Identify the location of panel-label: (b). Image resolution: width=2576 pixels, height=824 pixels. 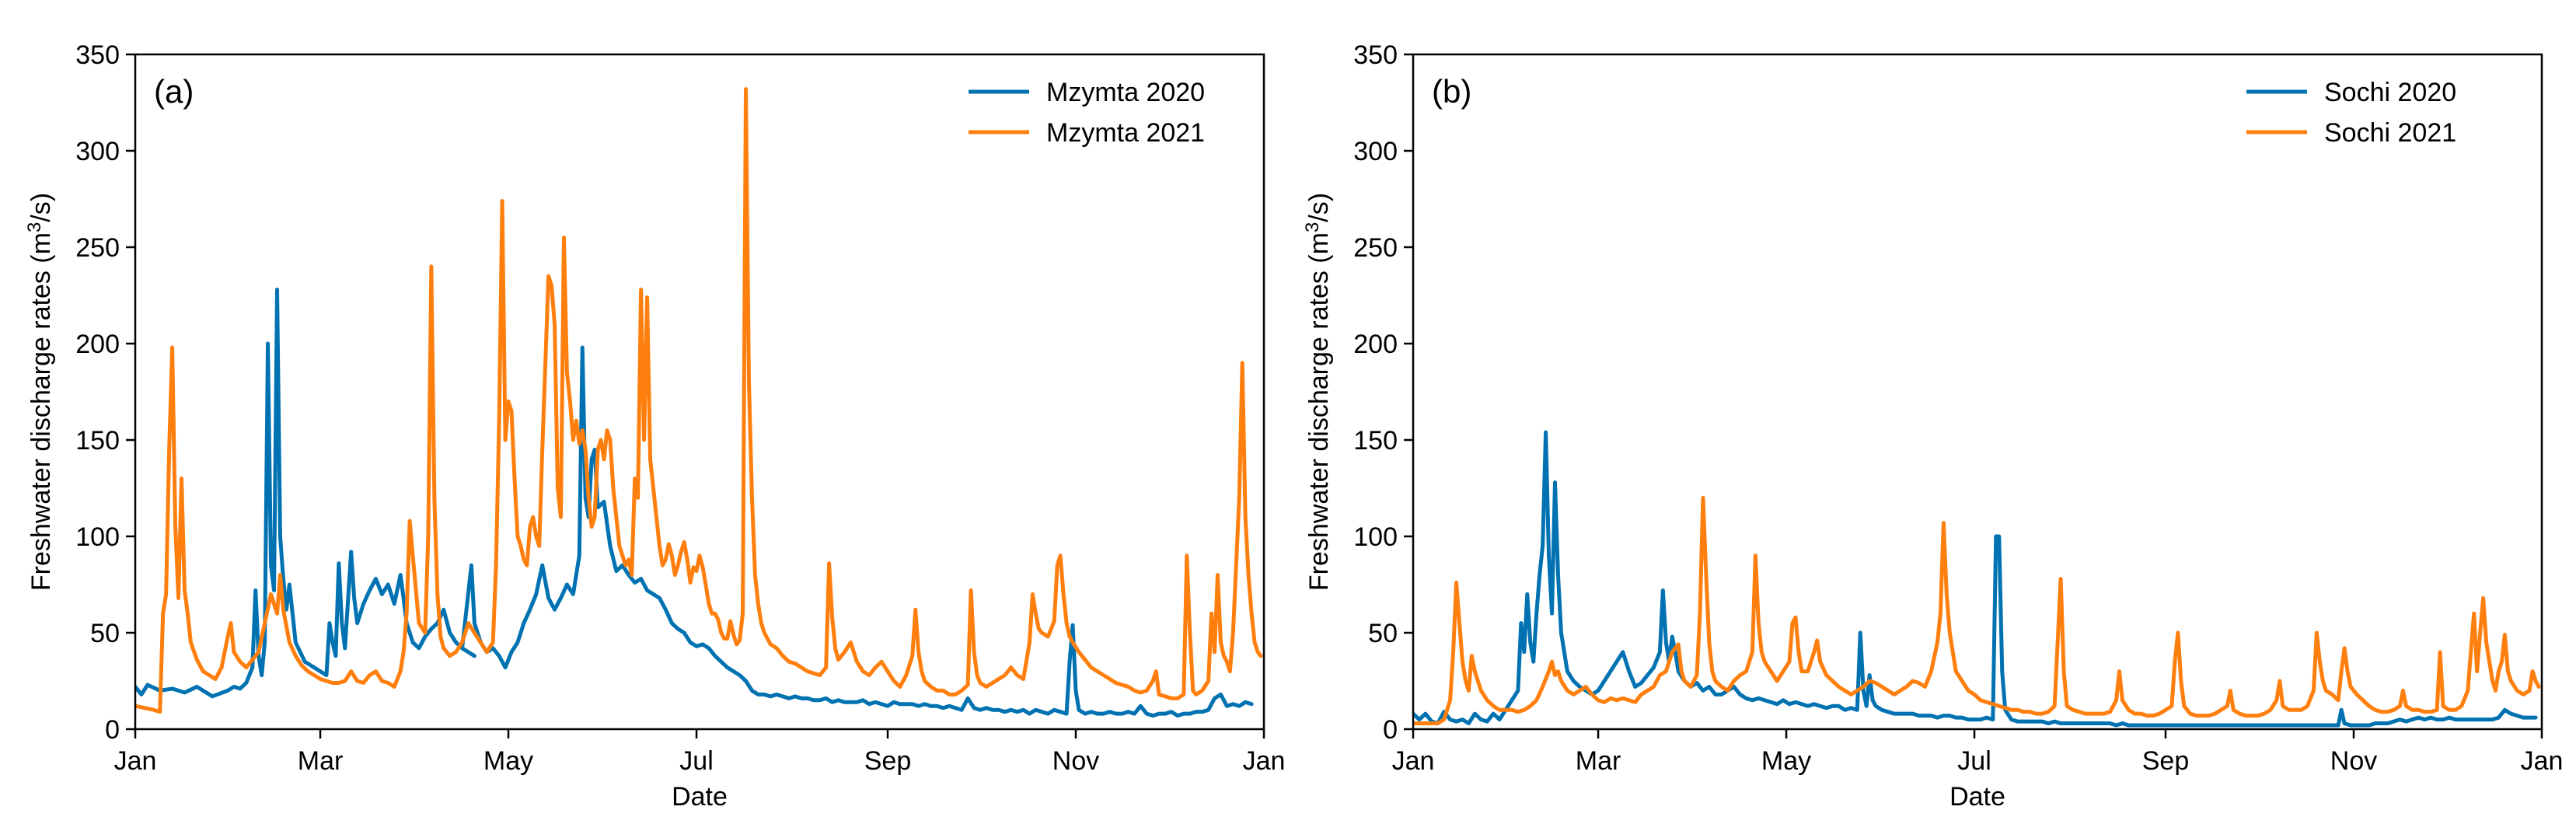
(1452, 92).